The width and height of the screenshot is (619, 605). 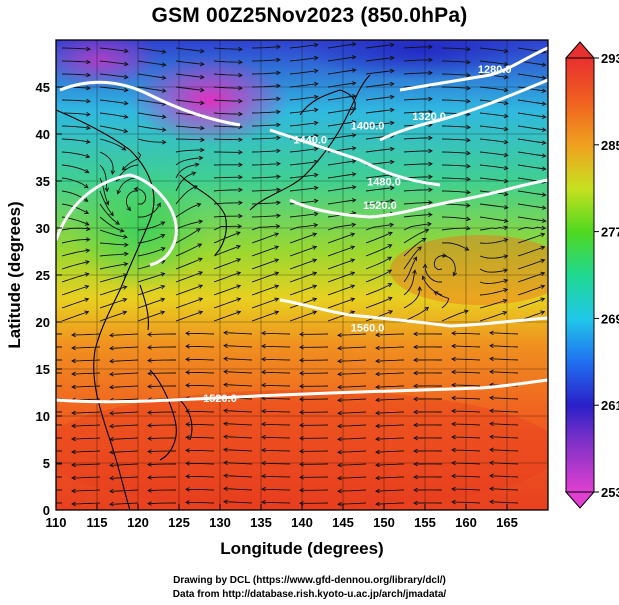 What do you see at coordinates (43, 322) in the screenshot?
I see `y-tick-label: 20` at bounding box center [43, 322].